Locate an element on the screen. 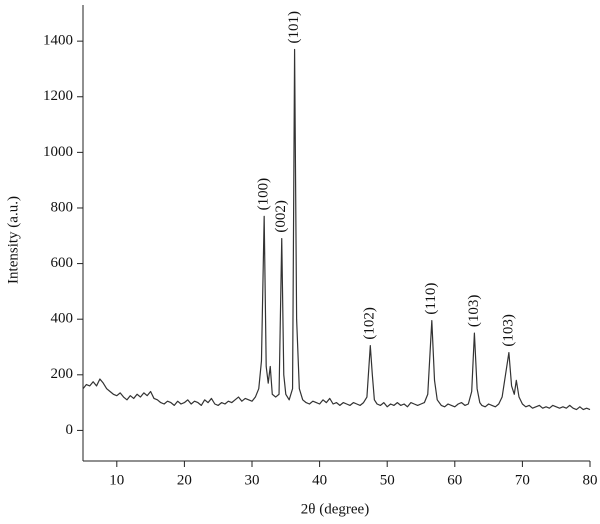 The height and width of the screenshot is (524, 600). y-tick-label: 600 is located at coordinates (62, 263).